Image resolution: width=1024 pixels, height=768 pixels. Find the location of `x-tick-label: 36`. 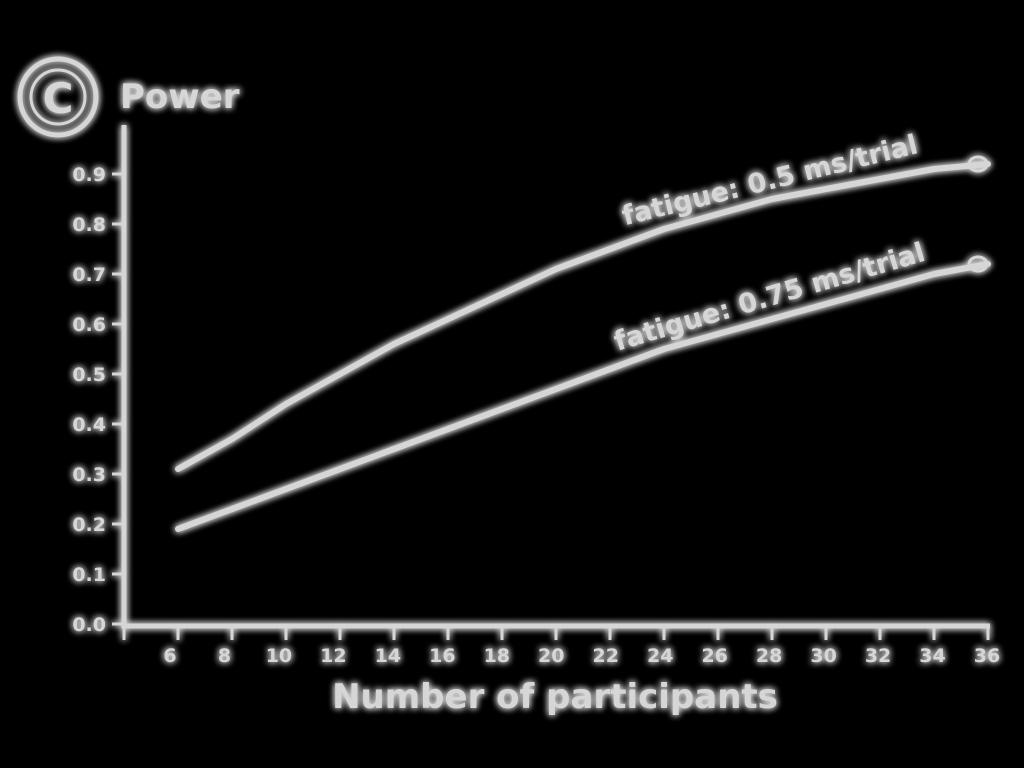

x-tick-label: 36 is located at coordinates (987, 656).